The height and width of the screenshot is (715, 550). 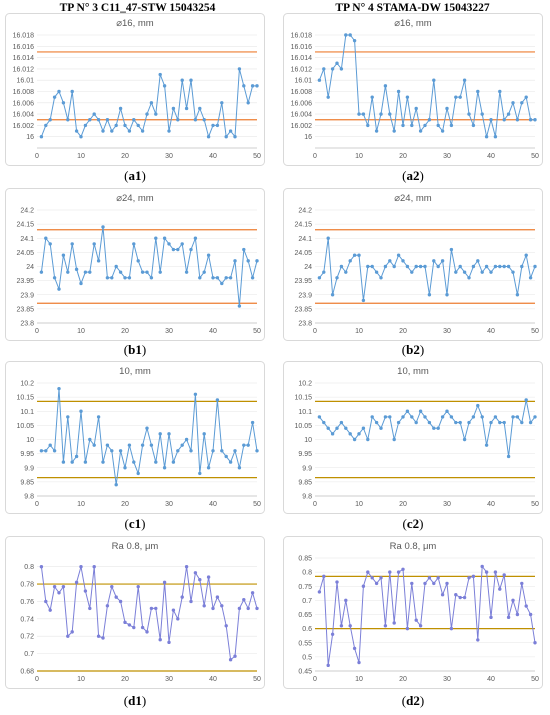 I want to click on y-tick-label: 23.95, so click(x=303, y=281).